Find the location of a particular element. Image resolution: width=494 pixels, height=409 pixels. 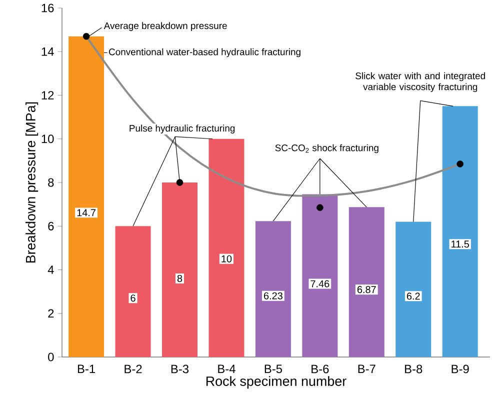

x-tick-label: B-7 is located at coordinates (367, 368).